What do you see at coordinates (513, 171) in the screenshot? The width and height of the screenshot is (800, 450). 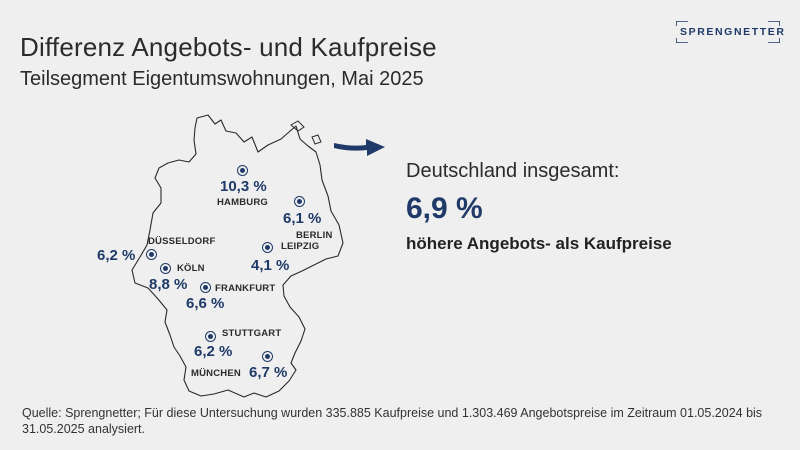 I see `summary-label: Deutschland insgesamt:` at bounding box center [513, 171].